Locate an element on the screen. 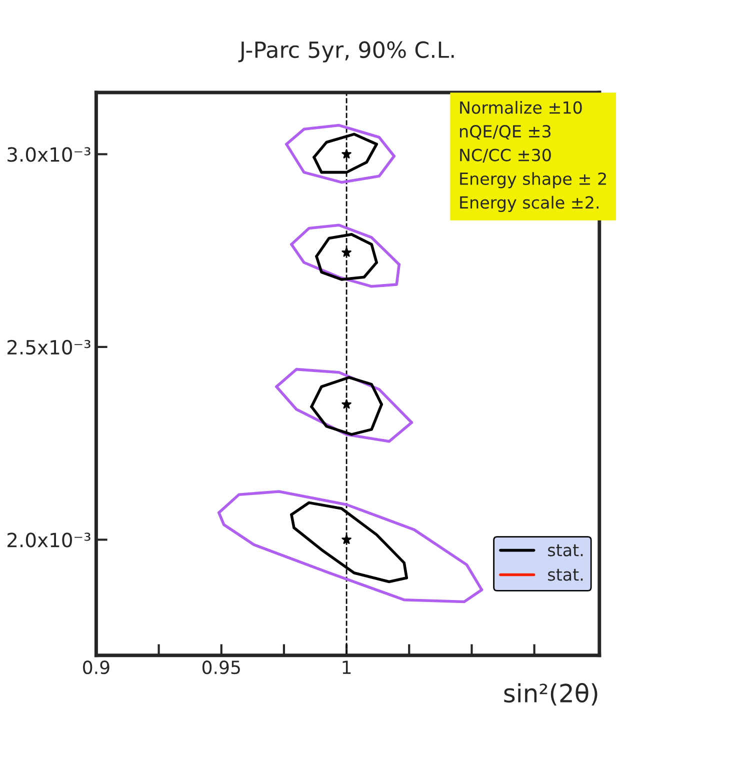  x-axis-title: sin²(2θ) is located at coordinates (551, 694).